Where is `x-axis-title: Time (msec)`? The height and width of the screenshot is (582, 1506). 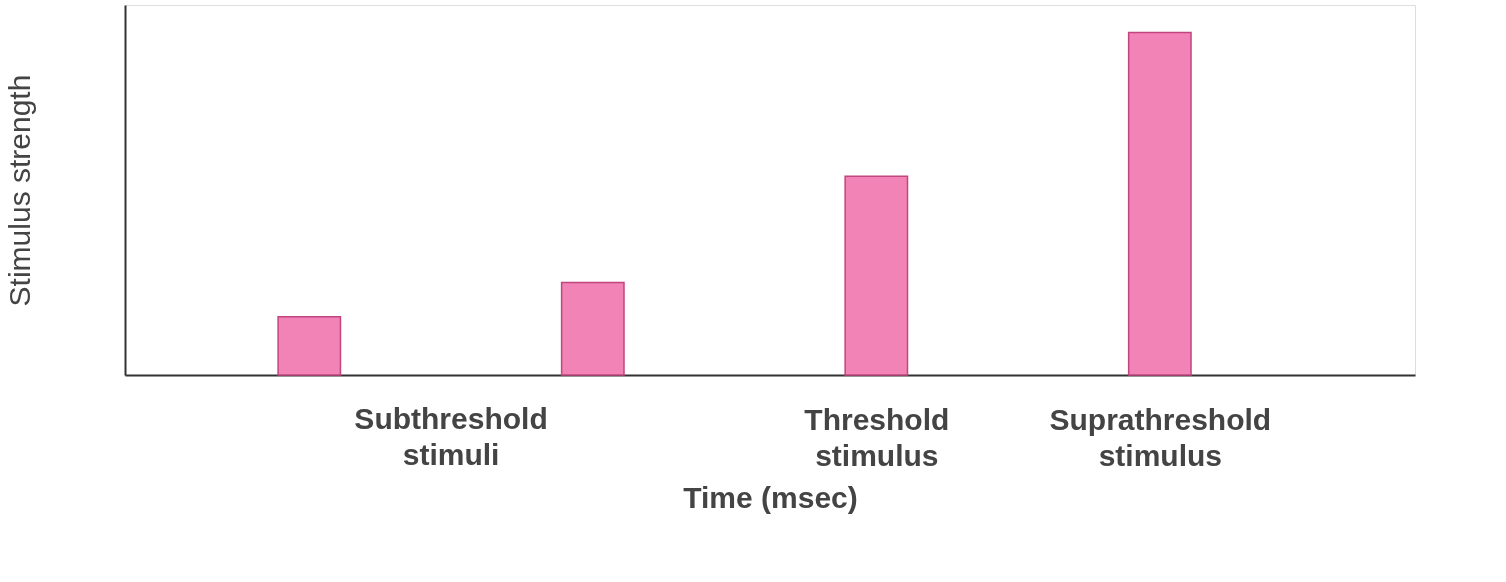 x-axis-title: Time (msec) is located at coordinates (770, 497).